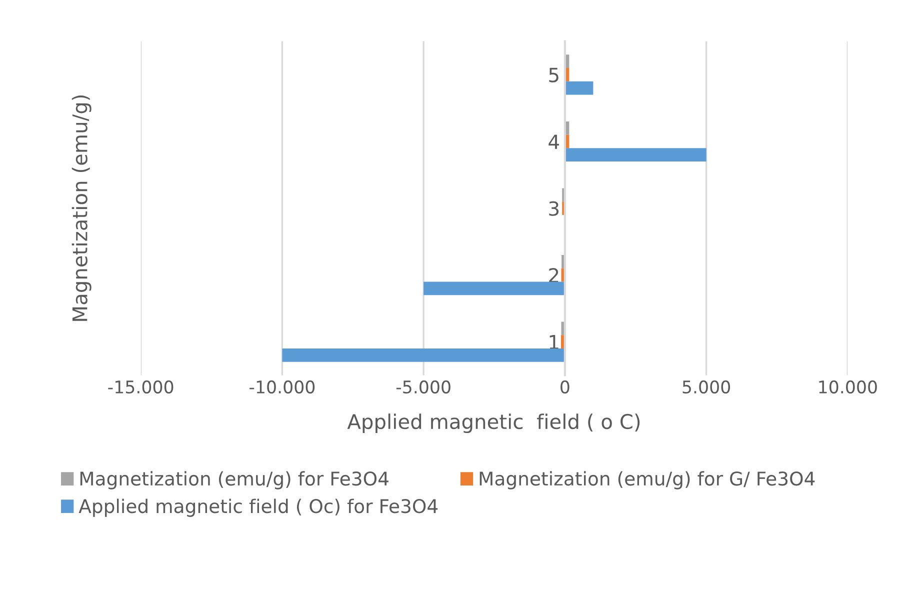 This screenshot has width=897, height=590. Describe the element at coordinates (282, 387) in the screenshot. I see `x-tick-label: -10.000` at that location.